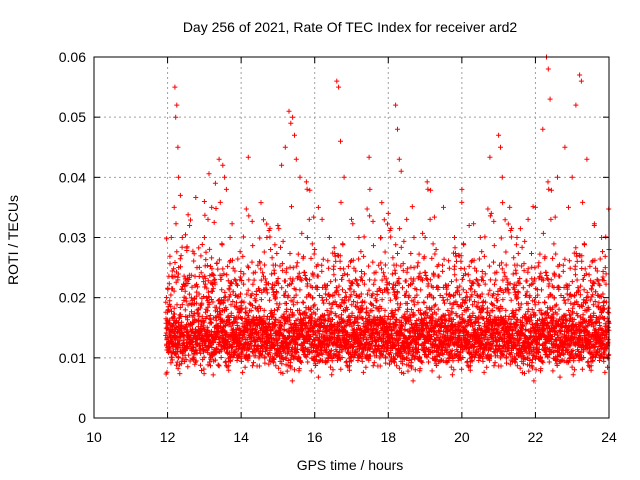 This screenshot has height=480, width=640. Describe the element at coordinates (241, 437) in the screenshot. I see `x-tick-label: 14` at that location.